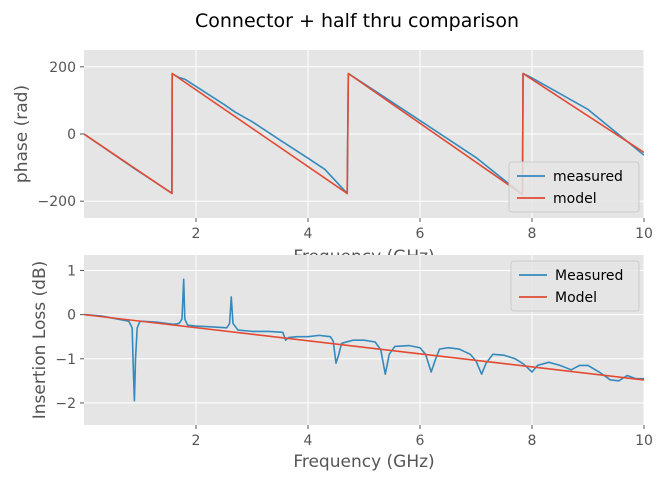 The width and height of the screenshot is (666, 482). What do you see at coordinates (575, 199) in the screenshot?
I see `legend-label-model: model` at bounding box center [575, 199].